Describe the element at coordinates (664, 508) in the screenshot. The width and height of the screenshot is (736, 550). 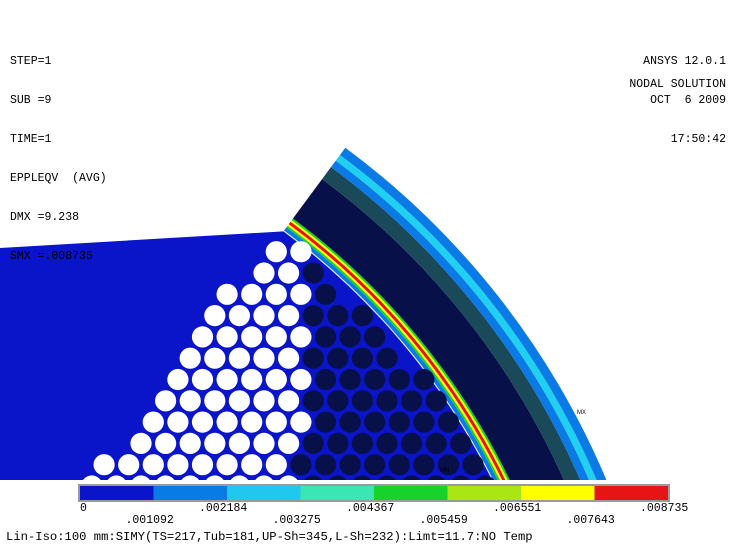
I see `legend-tick-label: .008735` at that location.